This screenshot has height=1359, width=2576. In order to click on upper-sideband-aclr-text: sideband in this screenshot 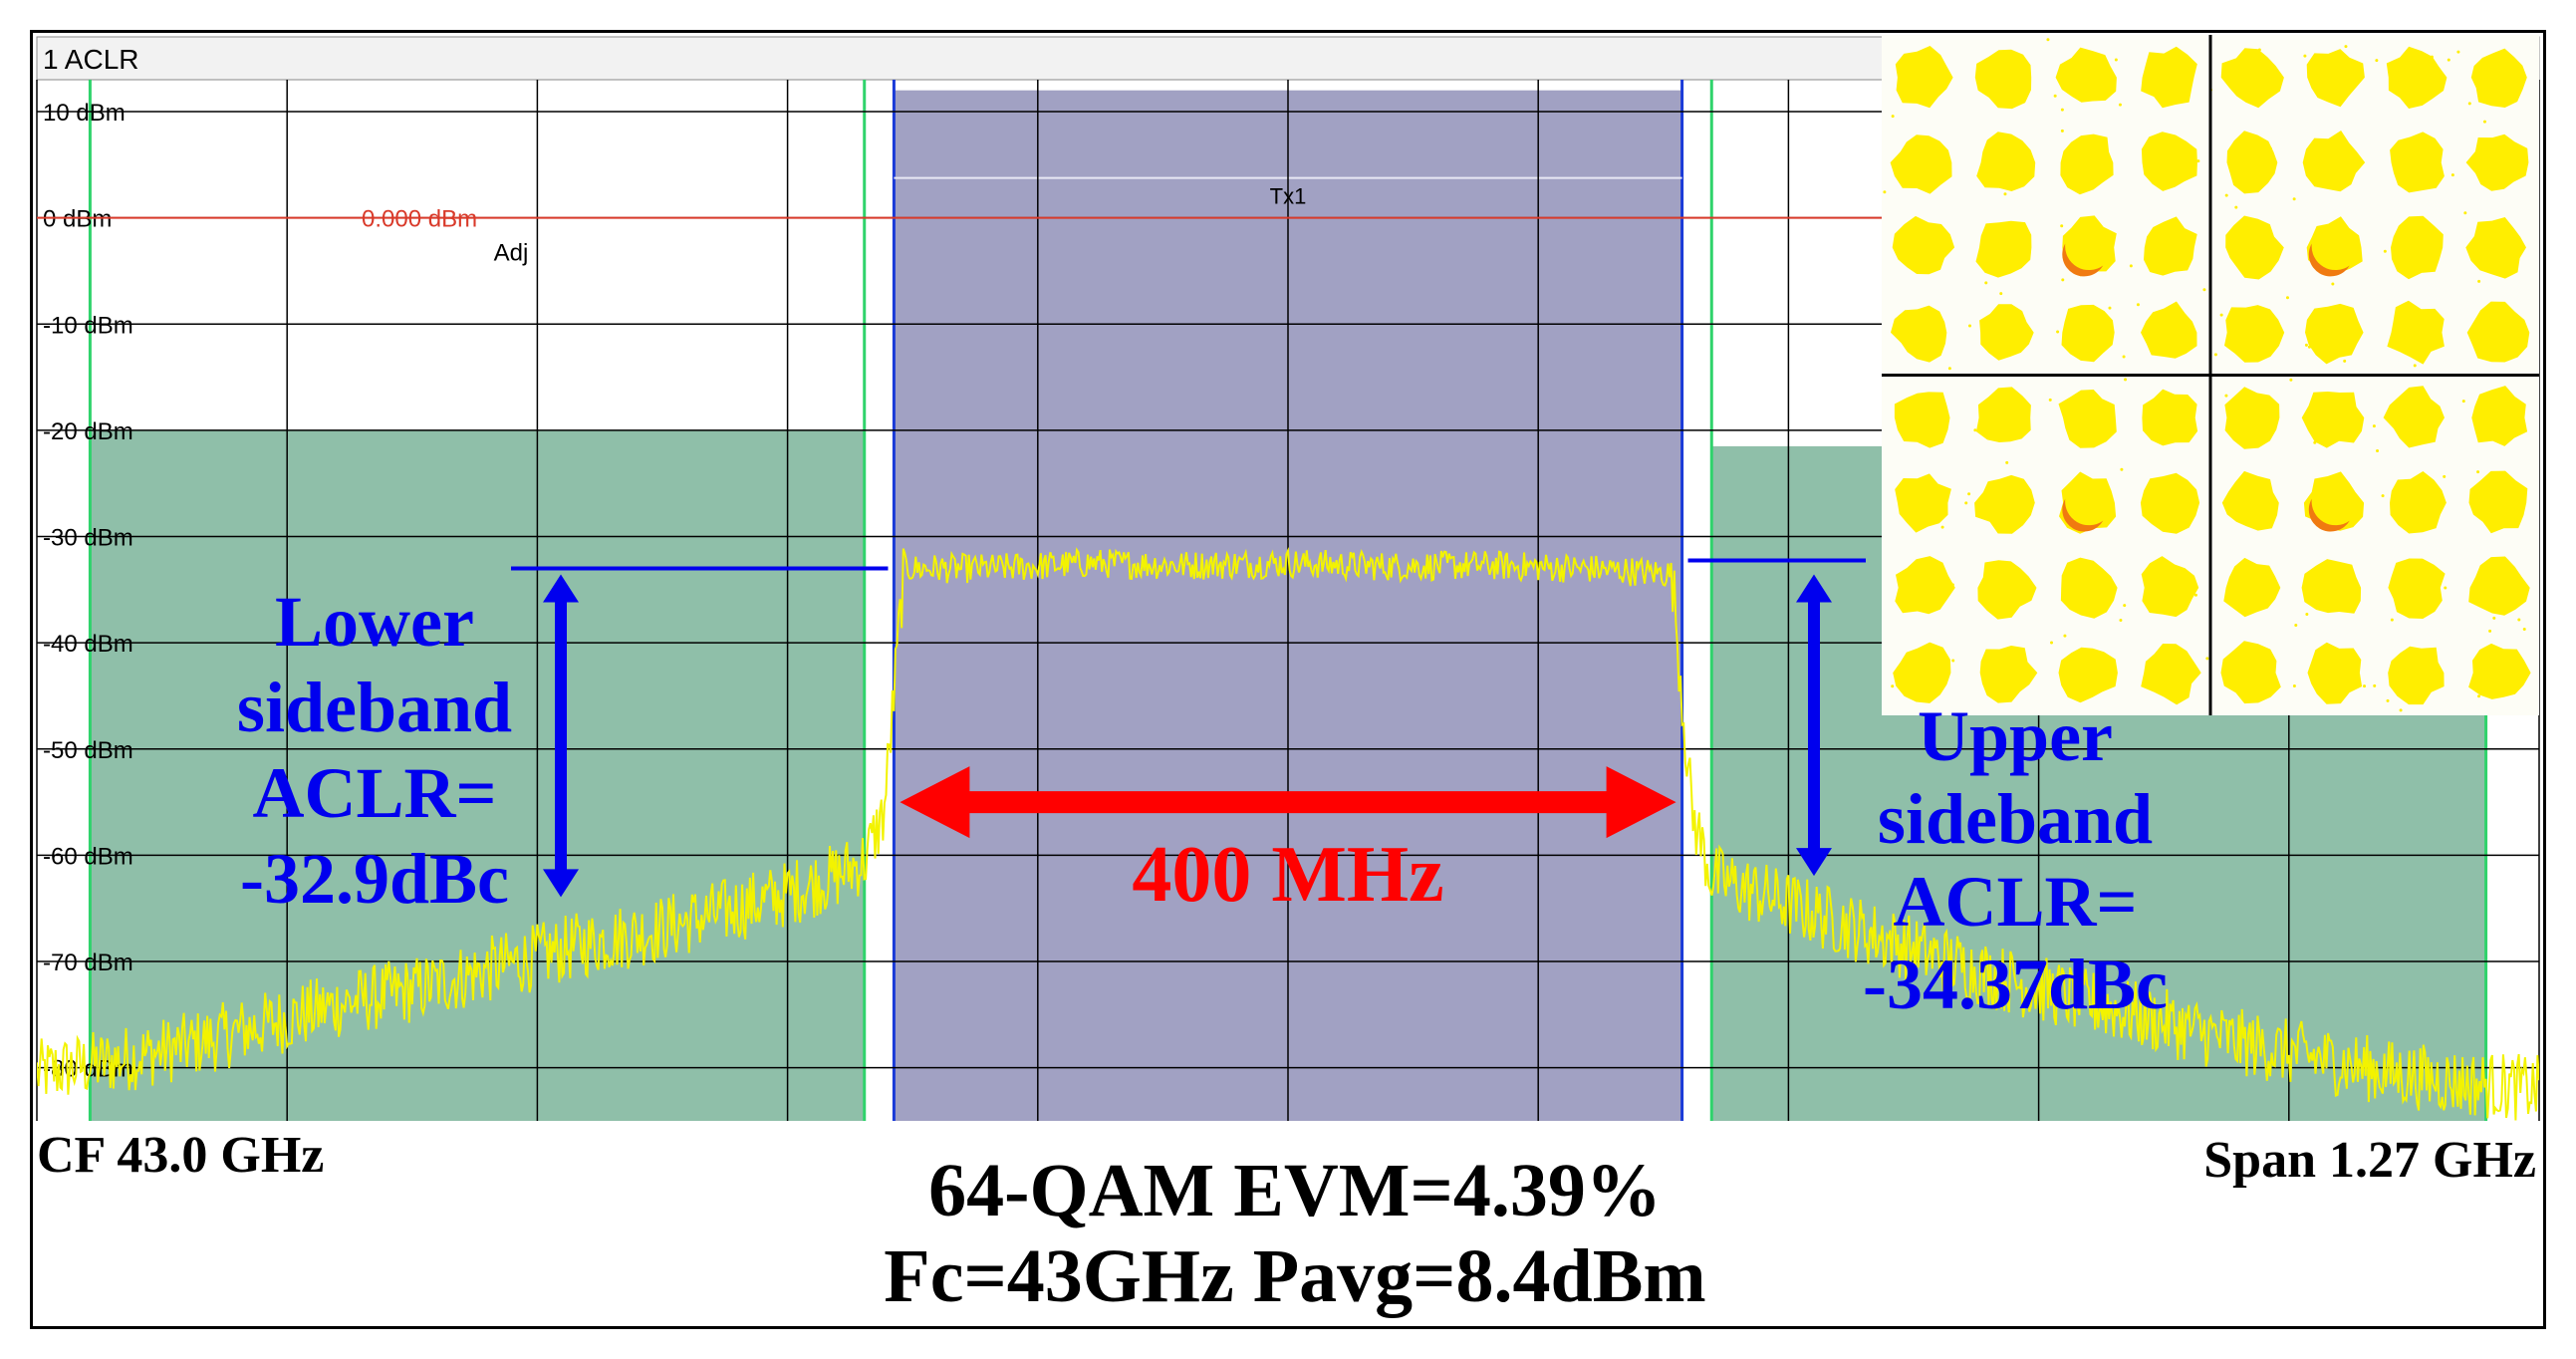, I will do `click(2015, 819)`.